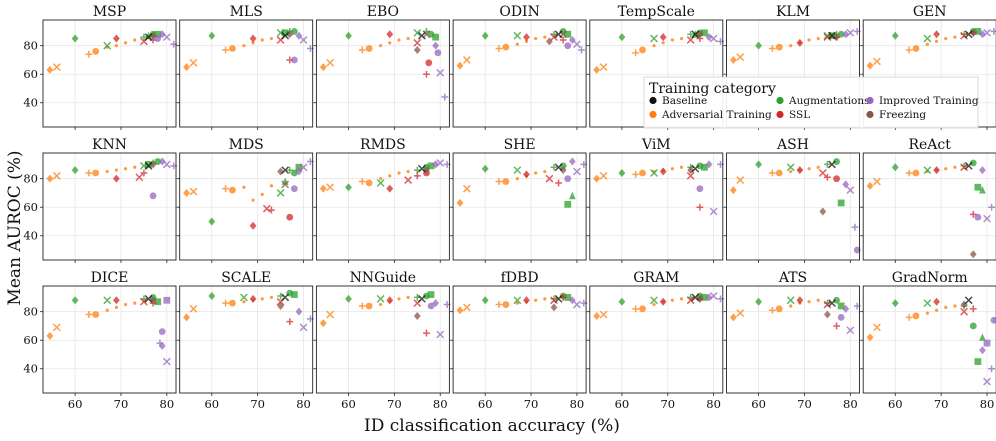 The width and height of the screenshot is (996, 441). I want to click on y-tick-label: 60, so click(30, 340).